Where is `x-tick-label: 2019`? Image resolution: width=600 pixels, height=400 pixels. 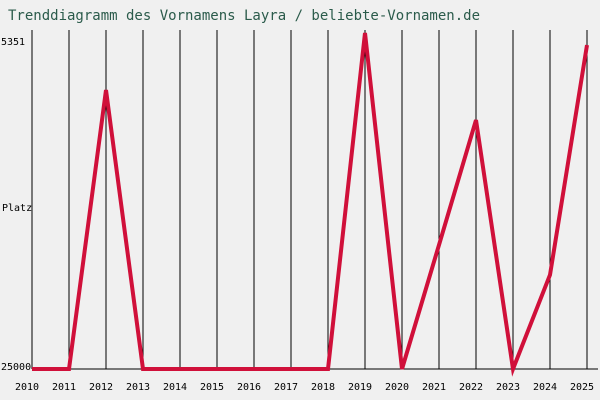
x-tick-label: 2019 is located at coordinates (360, 387).